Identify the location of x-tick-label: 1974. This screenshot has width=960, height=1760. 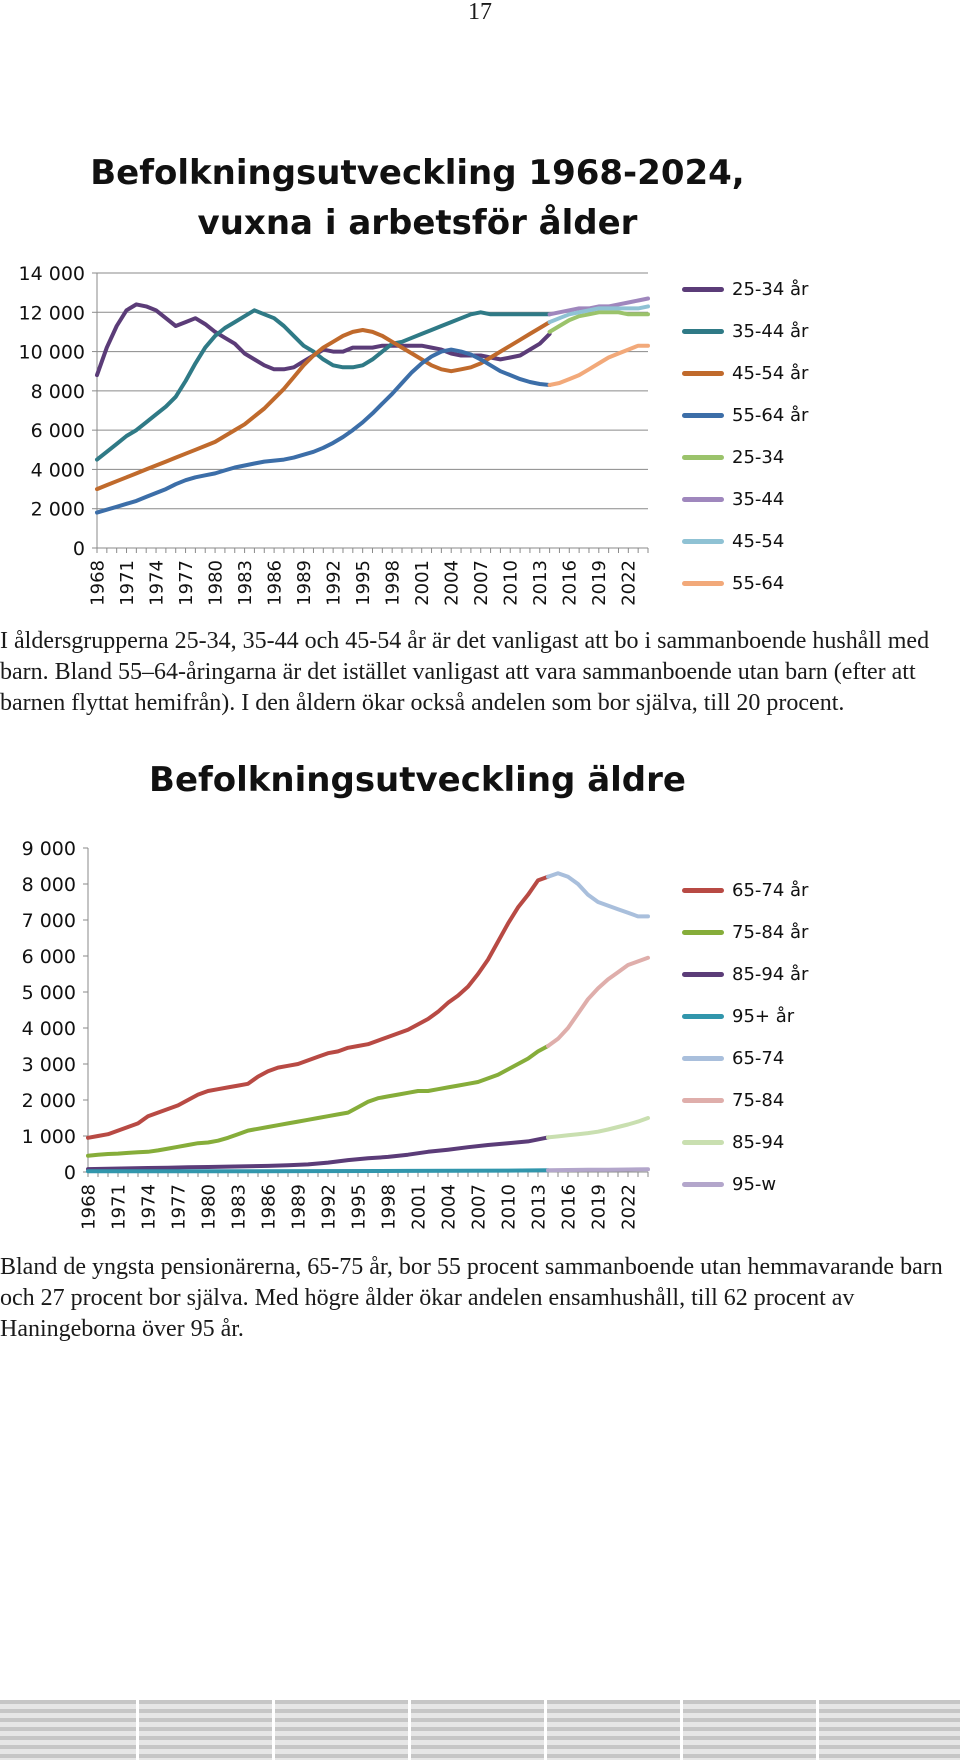
(148, 1207).